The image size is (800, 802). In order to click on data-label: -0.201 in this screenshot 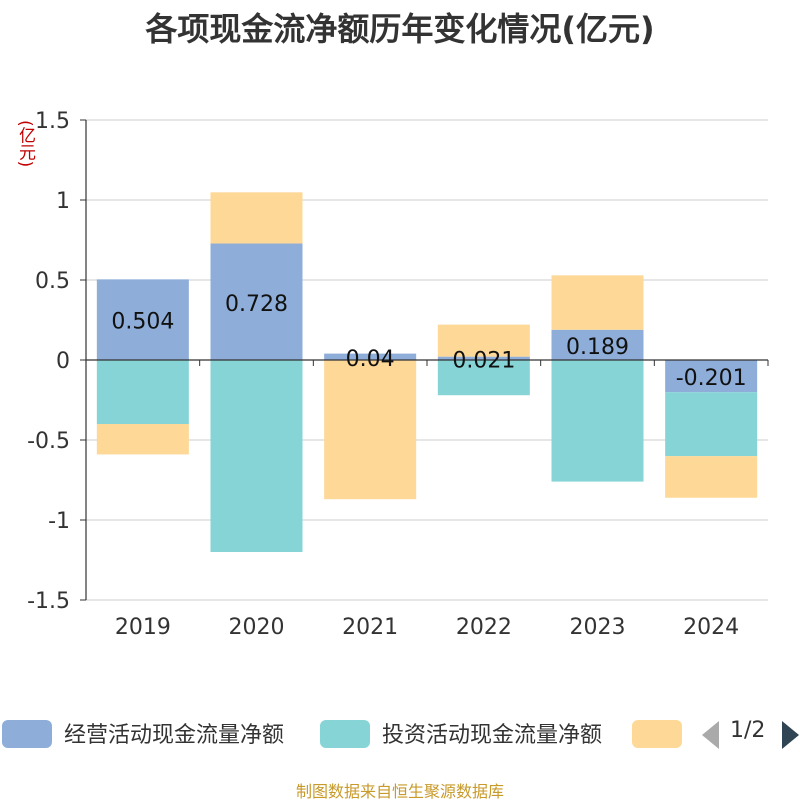, I will do `click(711, 378)`.